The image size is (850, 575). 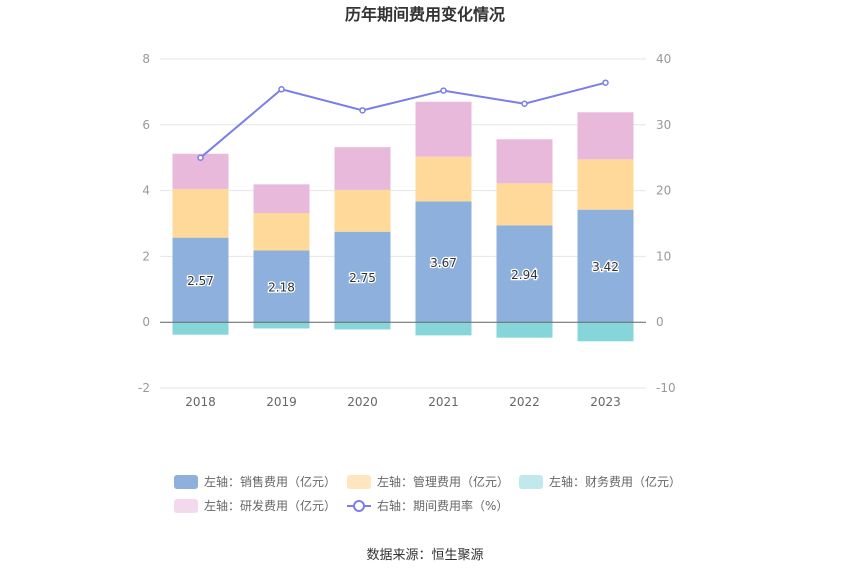 What do you see at coordinates (144, 388) in the screenshot?
I see `y-left-tick-label: -2` at bounding box center [144, 388].